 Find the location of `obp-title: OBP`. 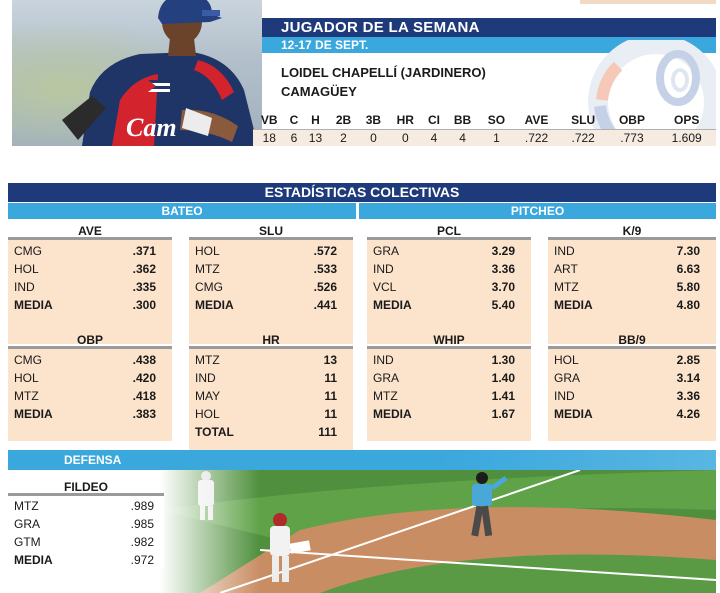

obp-title: OBP is located at coordinates (90, 340).